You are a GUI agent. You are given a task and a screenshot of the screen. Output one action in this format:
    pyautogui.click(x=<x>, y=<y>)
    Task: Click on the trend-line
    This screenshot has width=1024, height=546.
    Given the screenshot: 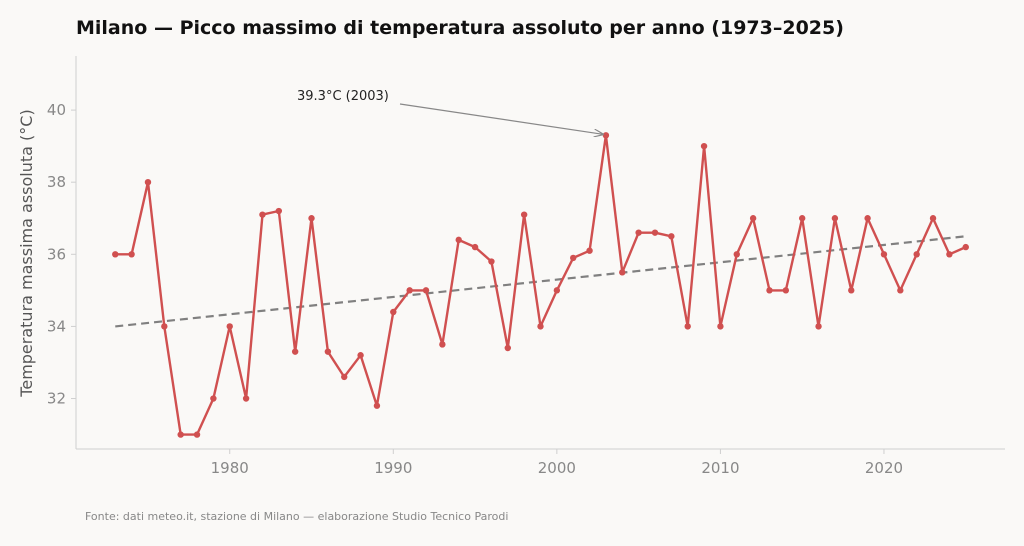 What is the action you would take?
    pyautogui.click(x=540, y=281)
    